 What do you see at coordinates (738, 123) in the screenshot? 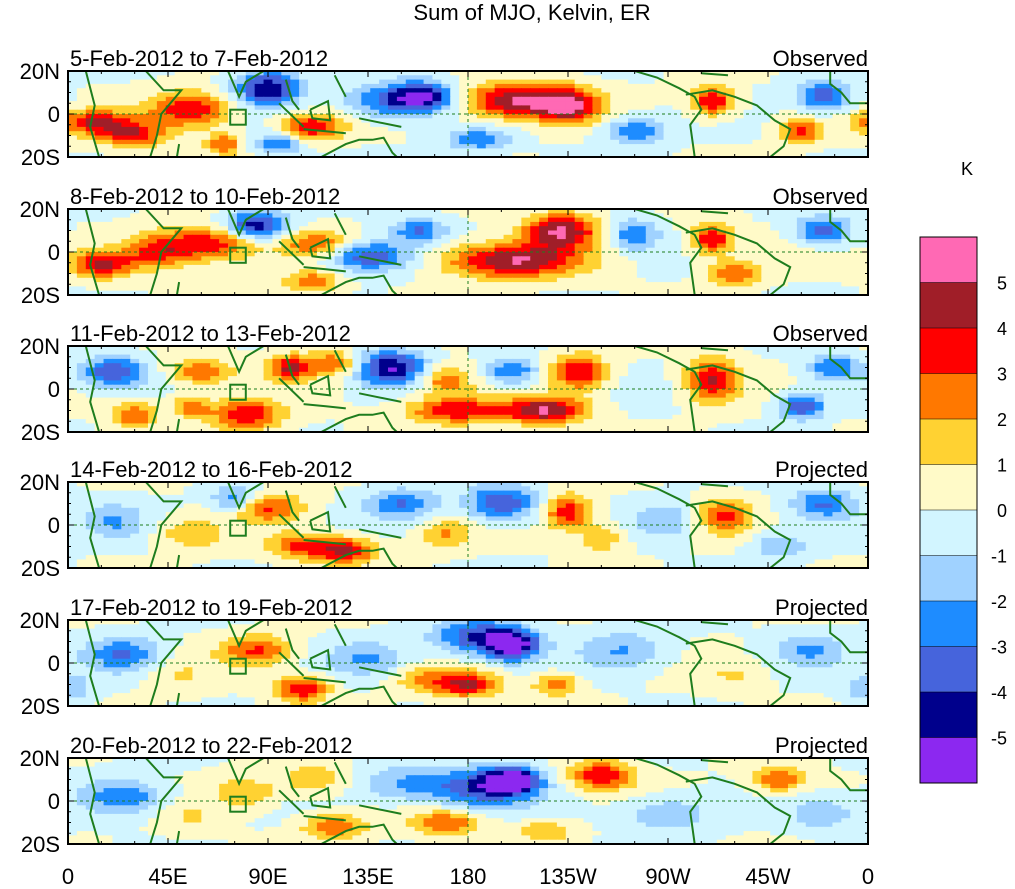
I see `south-america-east` at bounding box center [738, 123].